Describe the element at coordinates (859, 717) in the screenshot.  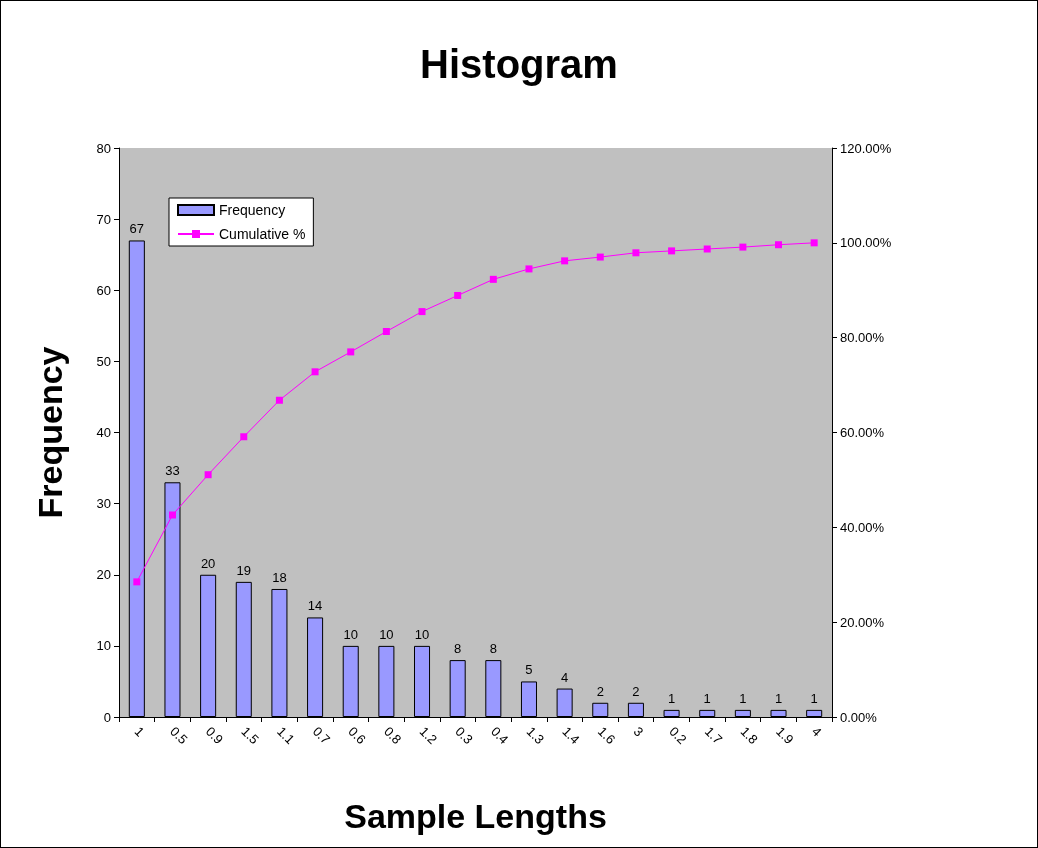
I see `y2-tick-label: 0.00%` at that location.